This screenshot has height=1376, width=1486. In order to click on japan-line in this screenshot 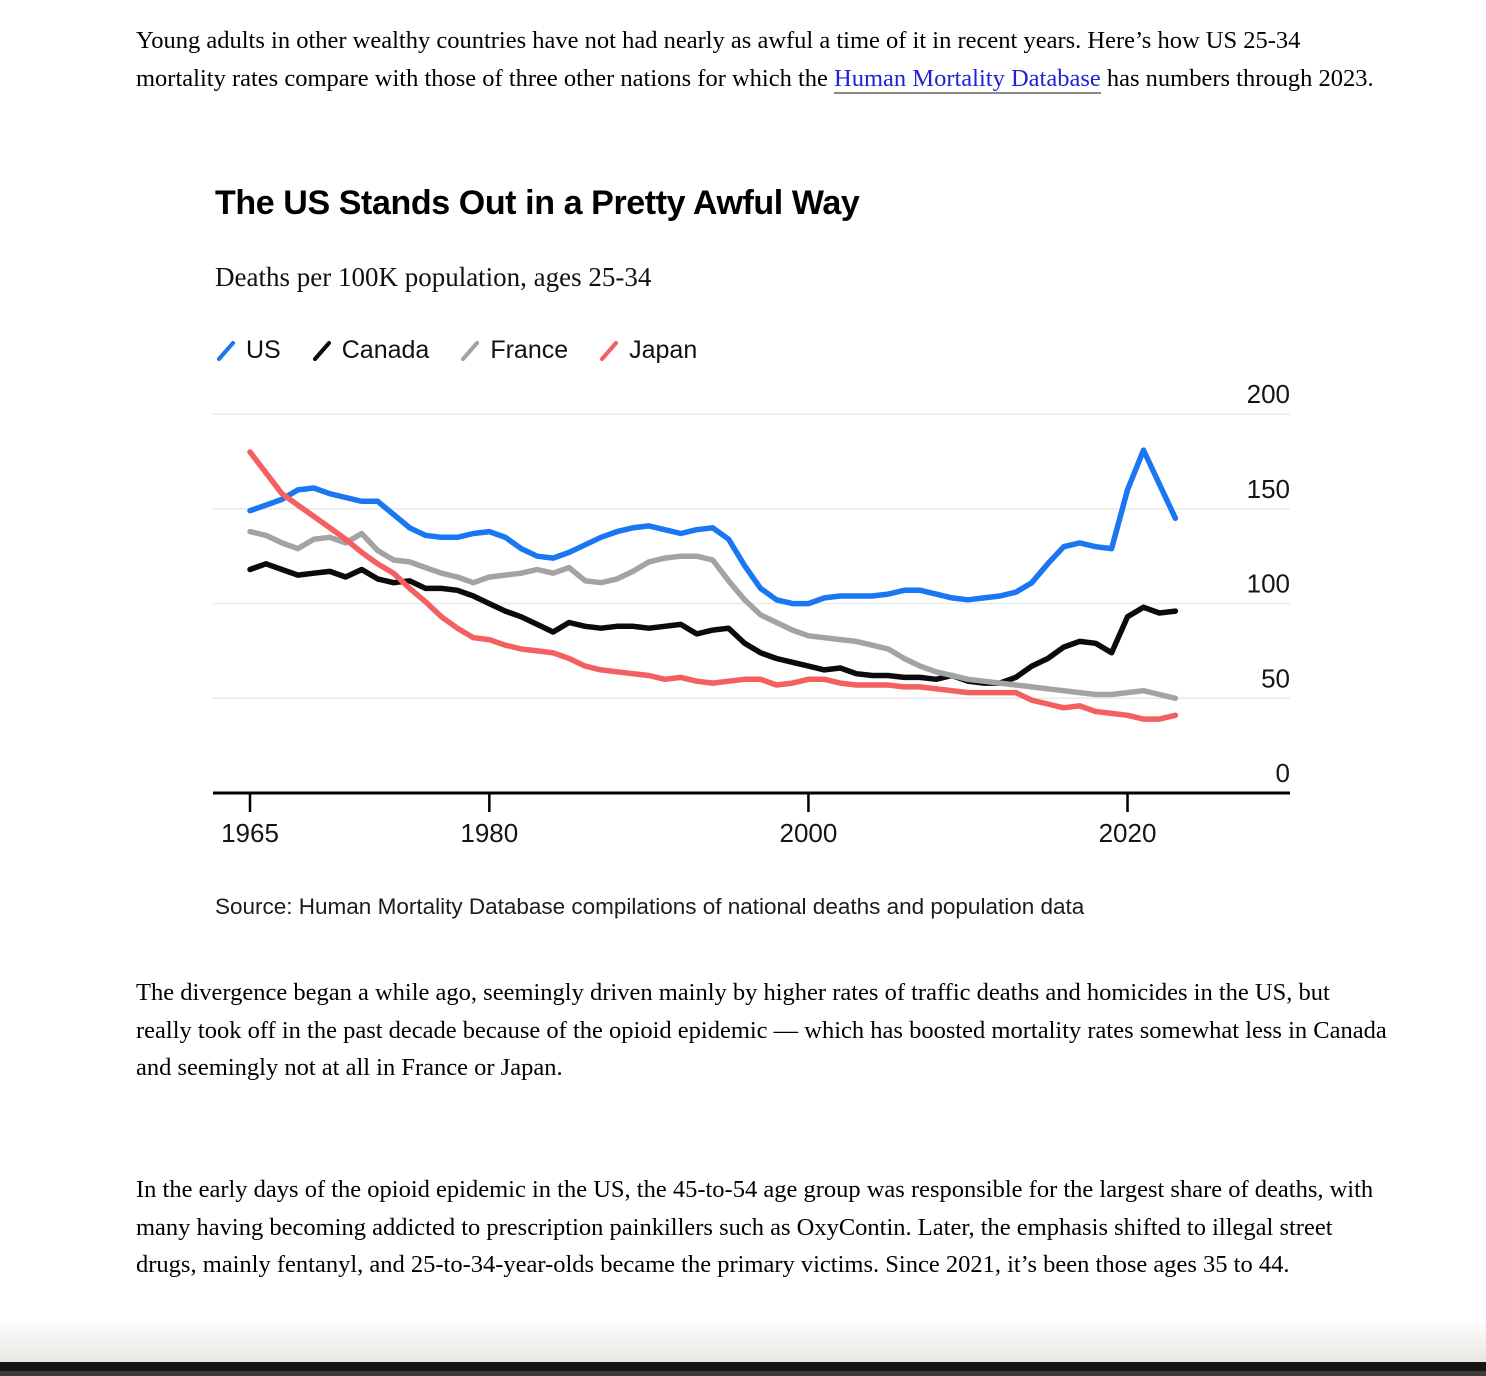, I will do `click(713, 585)`.